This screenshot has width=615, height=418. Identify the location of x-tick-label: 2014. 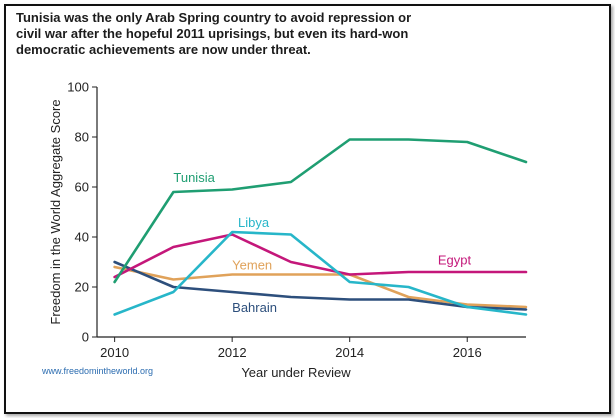
(349, 352).